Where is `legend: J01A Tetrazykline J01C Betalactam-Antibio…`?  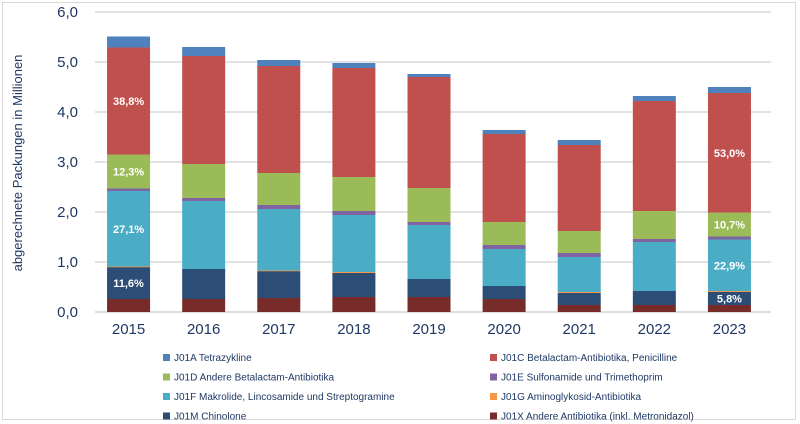 legend: J01A Tetrazykline J01C Betalactam-Antibio… is located at coordinates (428, 388).